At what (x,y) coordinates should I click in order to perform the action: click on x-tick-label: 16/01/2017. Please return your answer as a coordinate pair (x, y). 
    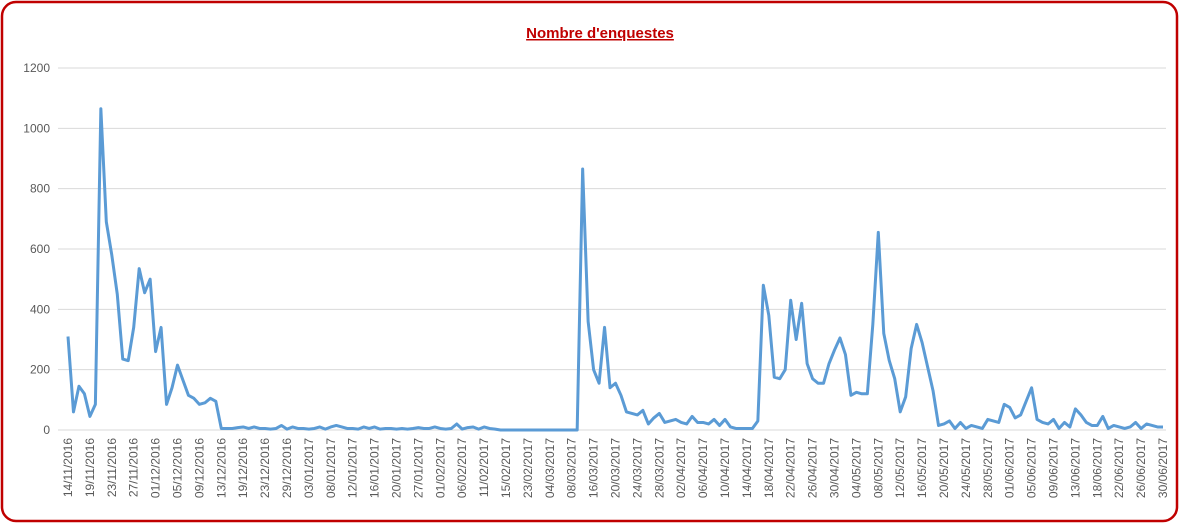
    Looking at the image, I should click on (375, 468).